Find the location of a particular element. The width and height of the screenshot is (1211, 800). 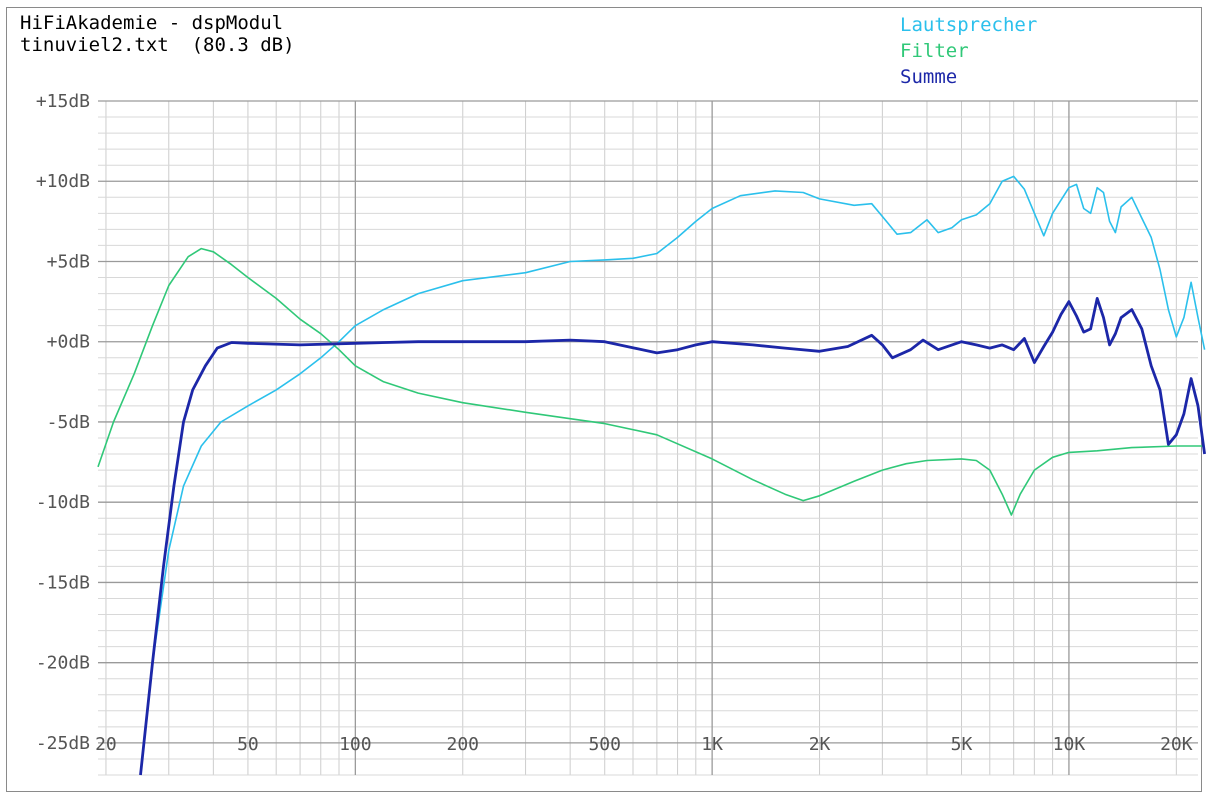

x-tick-label: 20 is located at coordinates (106, 744).